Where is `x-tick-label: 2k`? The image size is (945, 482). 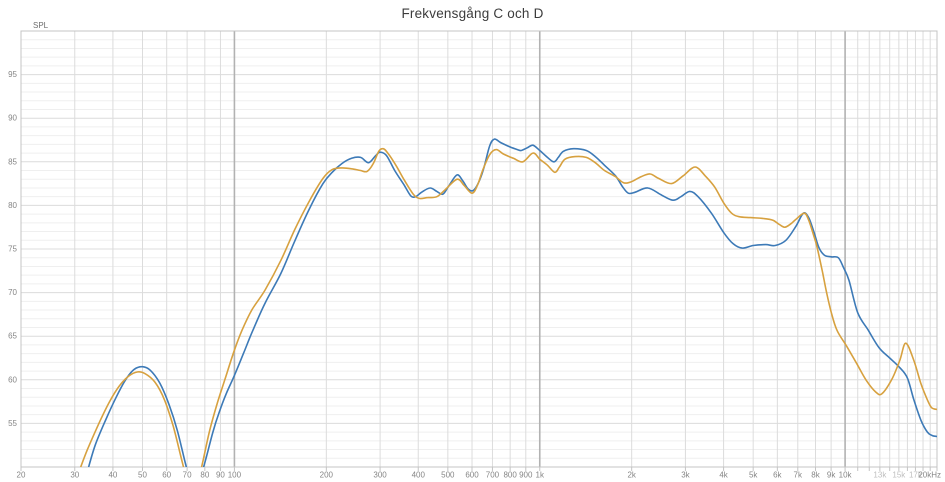
x-tick-label: 2k is located at coordinates (631, 475).